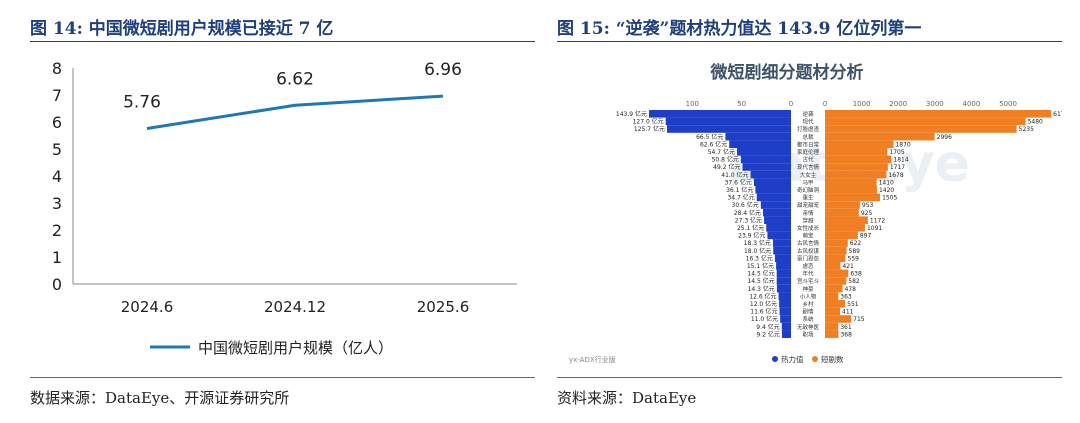  Describe the element at coordinates (295, 112) in the screenshot. I see `series-line-user-scale` at that location.